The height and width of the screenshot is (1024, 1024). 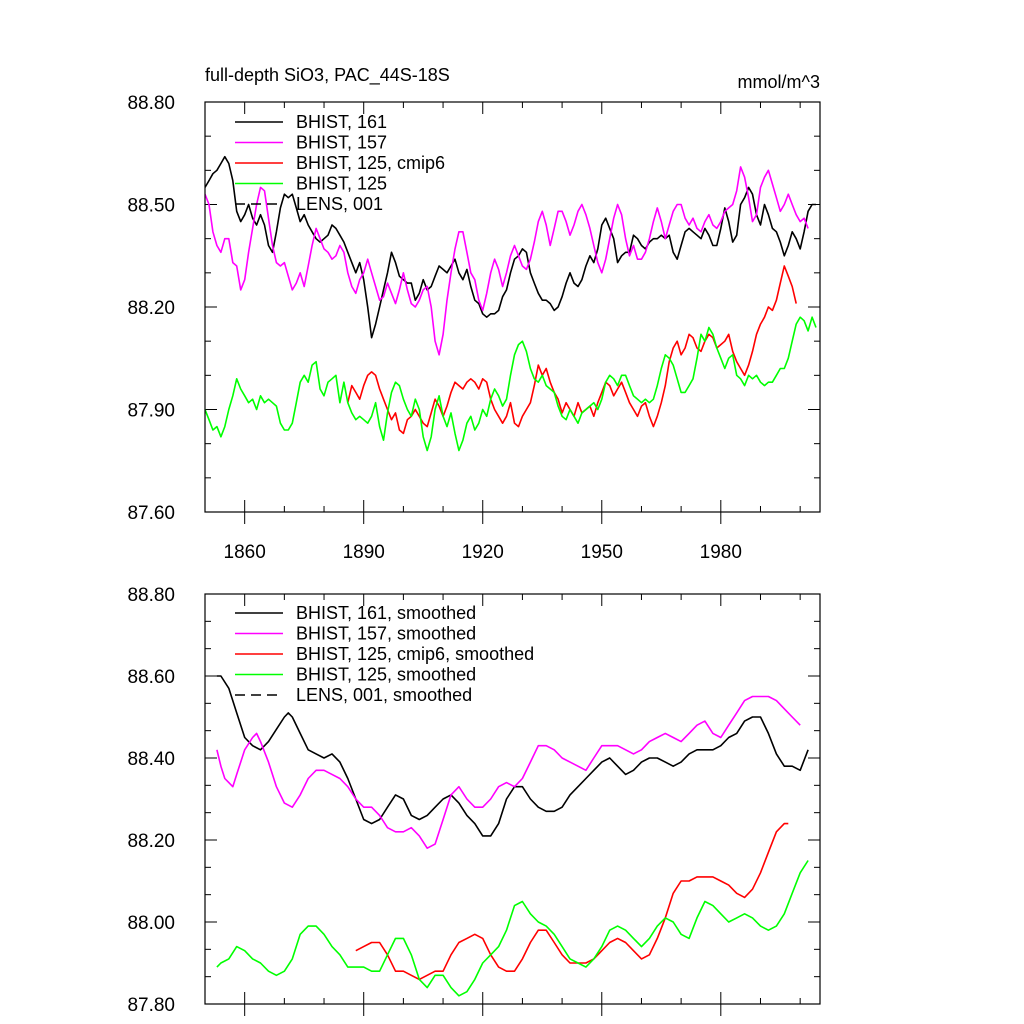 I want to click on lower-legend-label-2: BHIST, 125, cmip6, smoothed, so click(x=415, y=654).